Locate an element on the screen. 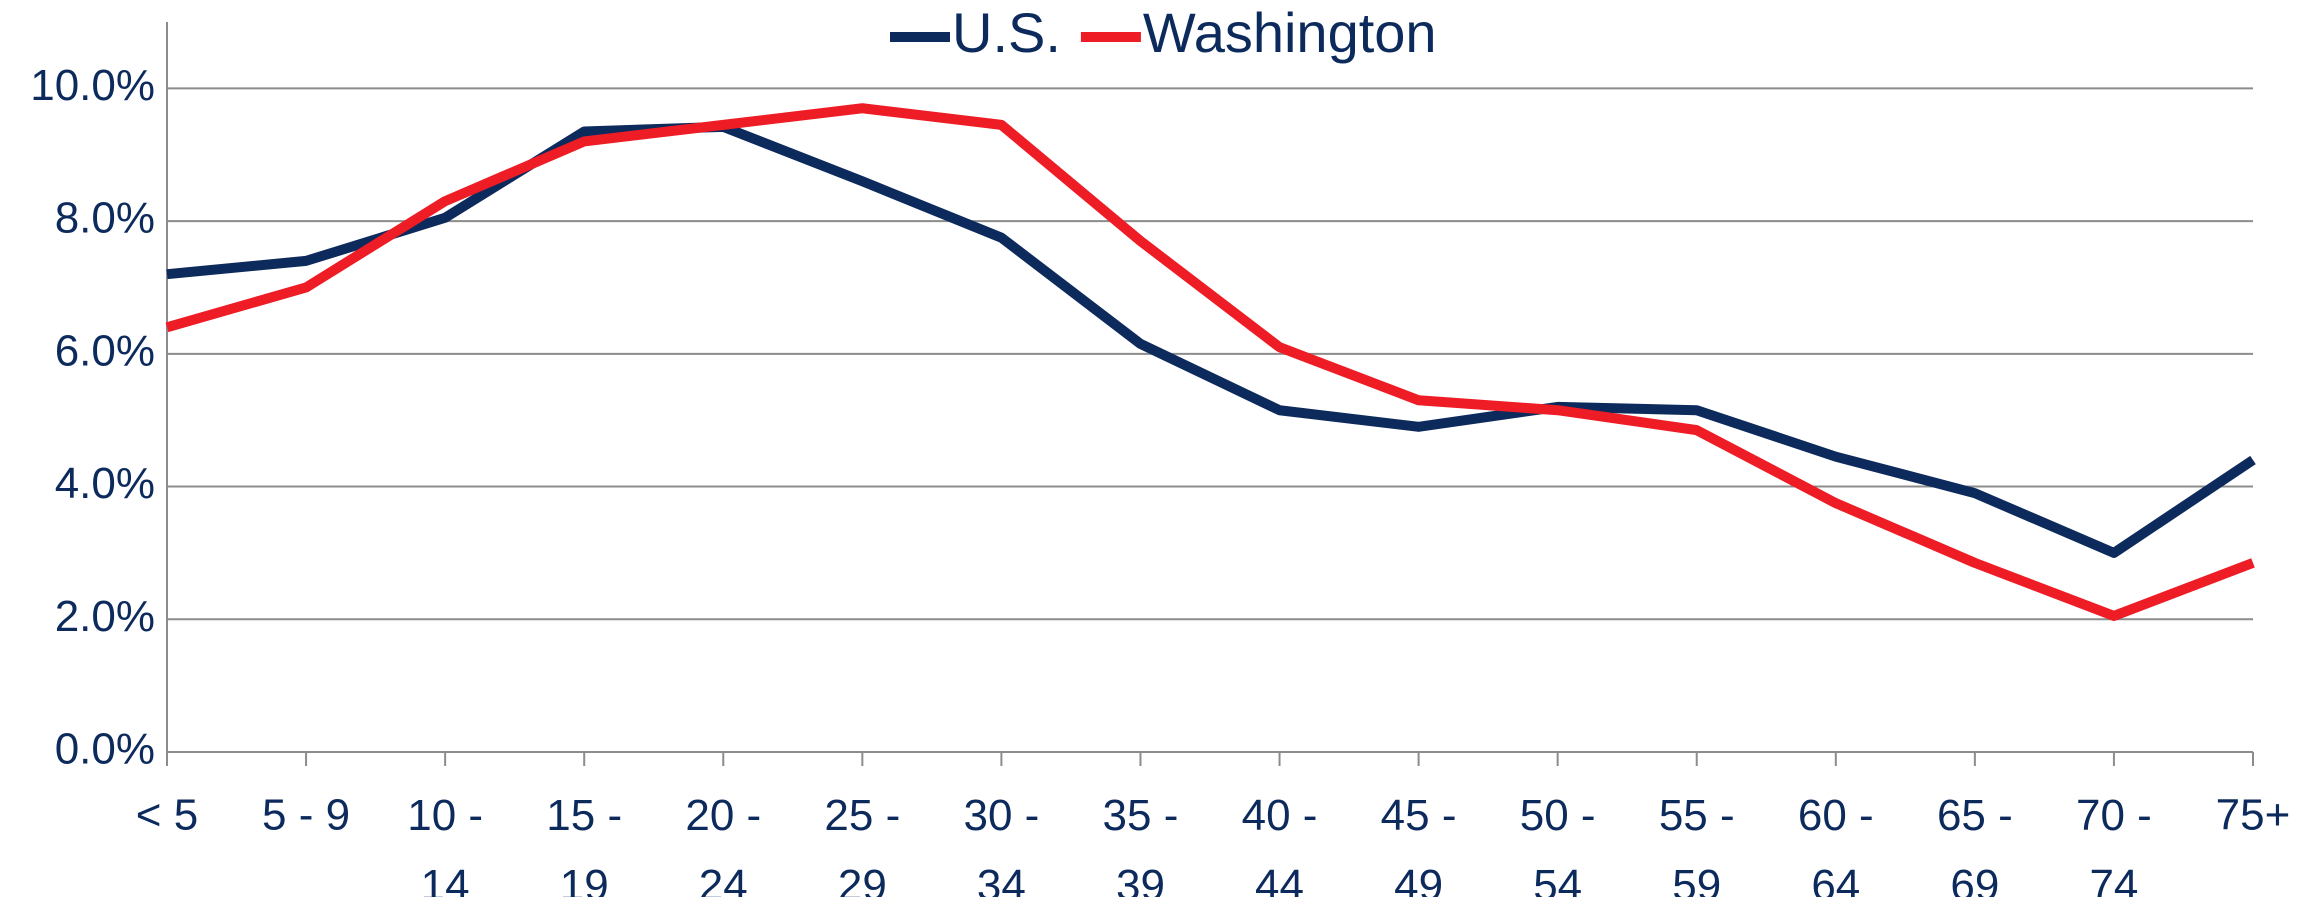 This screenshot has height=897, width=2306. x-tick-label: 10 - 14 is located at coordinates (445, 844).